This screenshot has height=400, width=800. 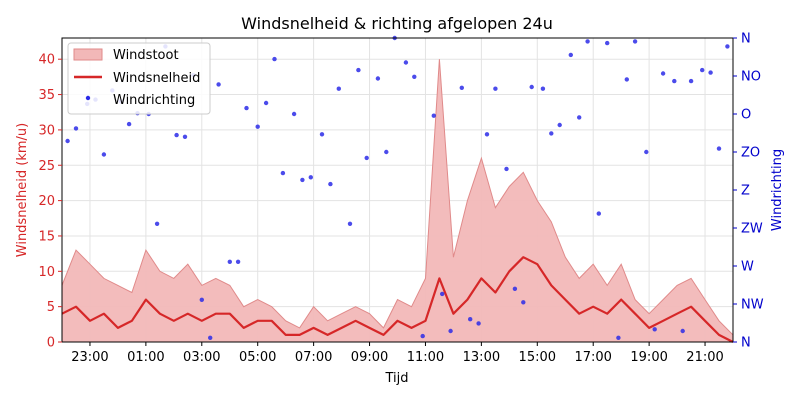 I want to click on y-tick-label: 35, so click(x=46, y=95).